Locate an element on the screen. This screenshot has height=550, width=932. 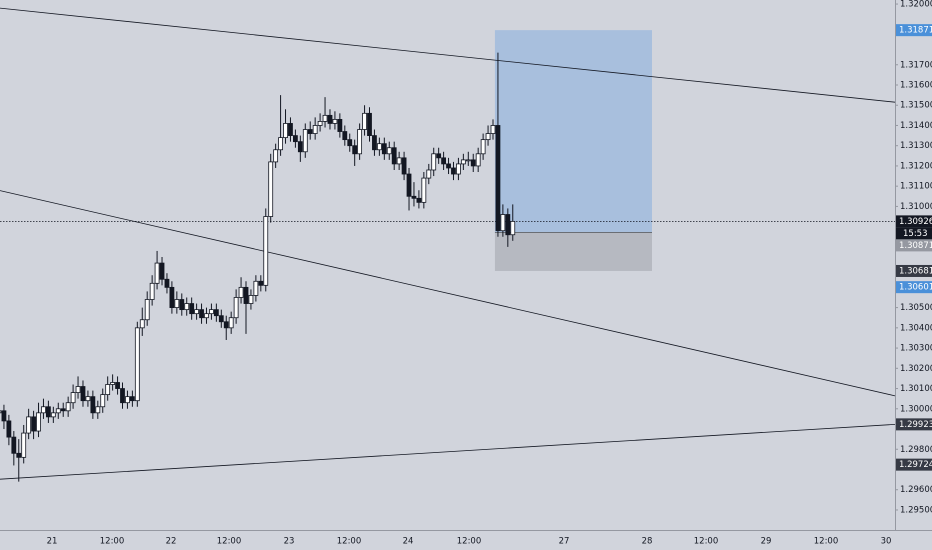
price-badge-label: 1.30681 is located at coordinates (915, 271).